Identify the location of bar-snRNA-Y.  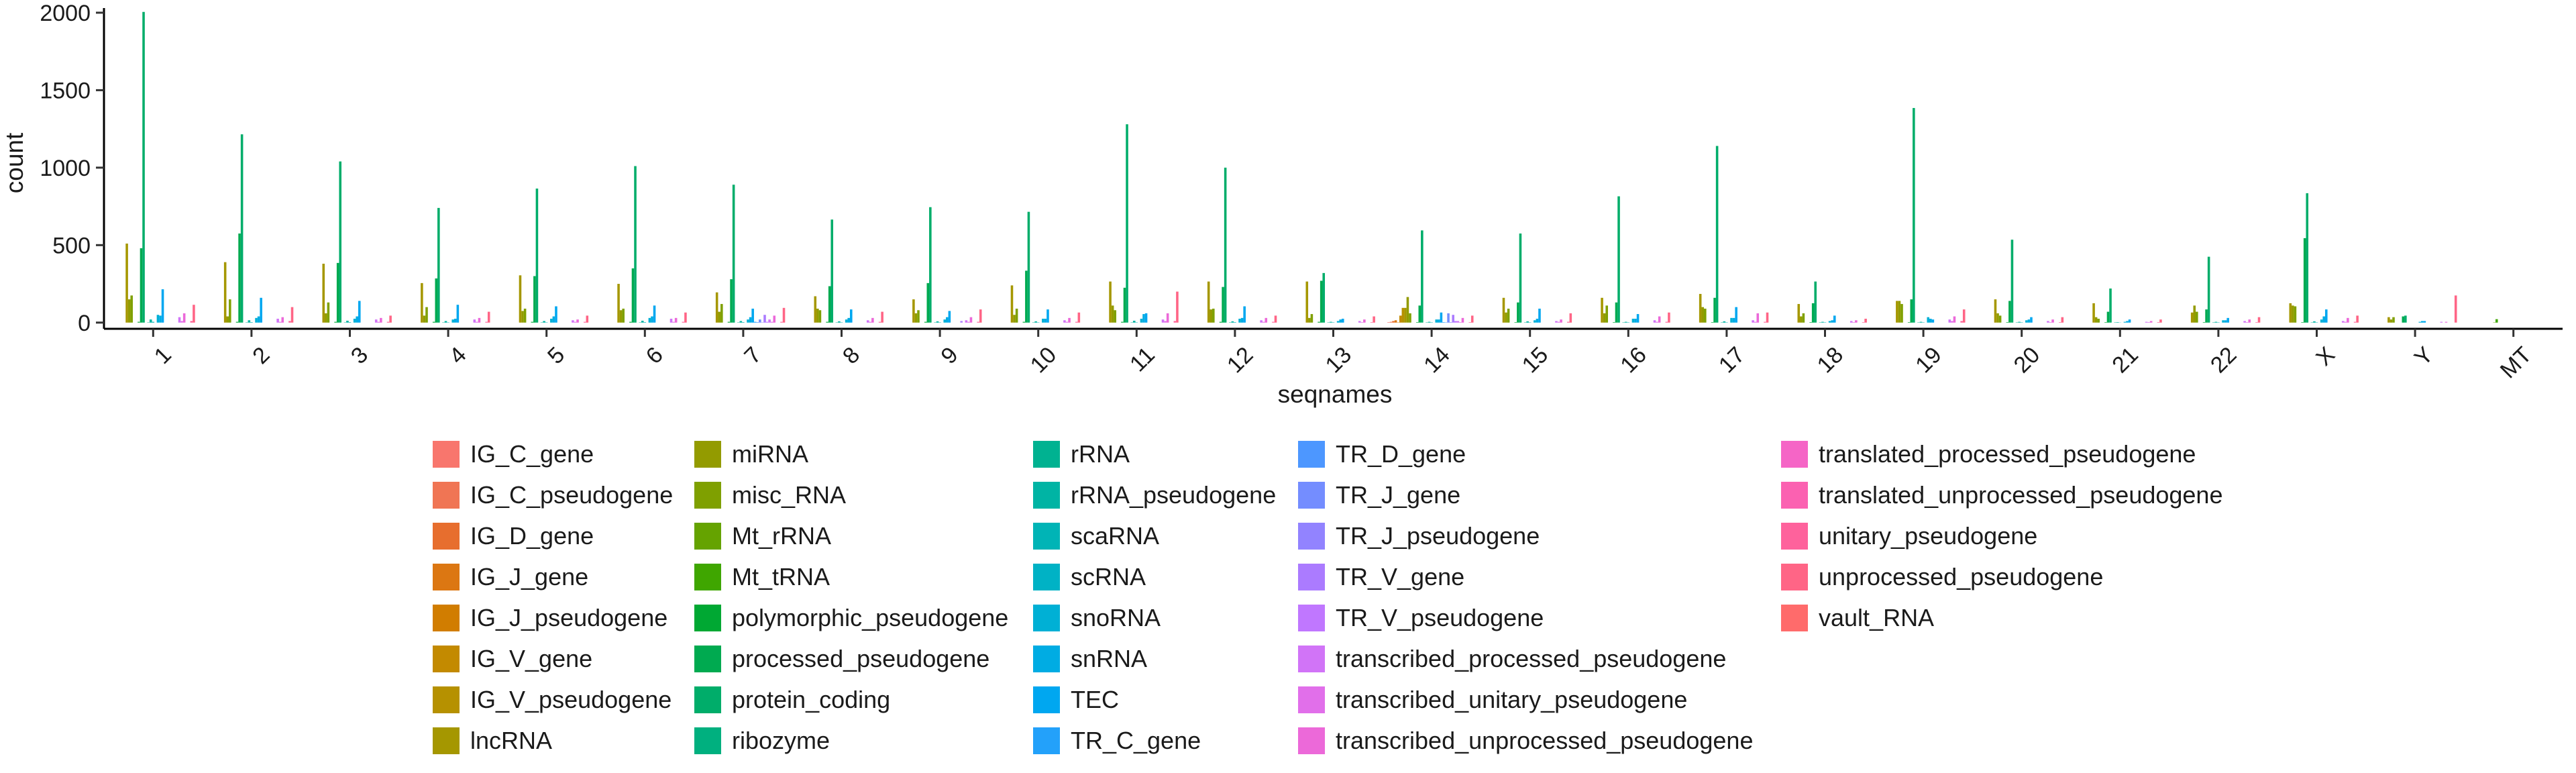
(2422, 322).